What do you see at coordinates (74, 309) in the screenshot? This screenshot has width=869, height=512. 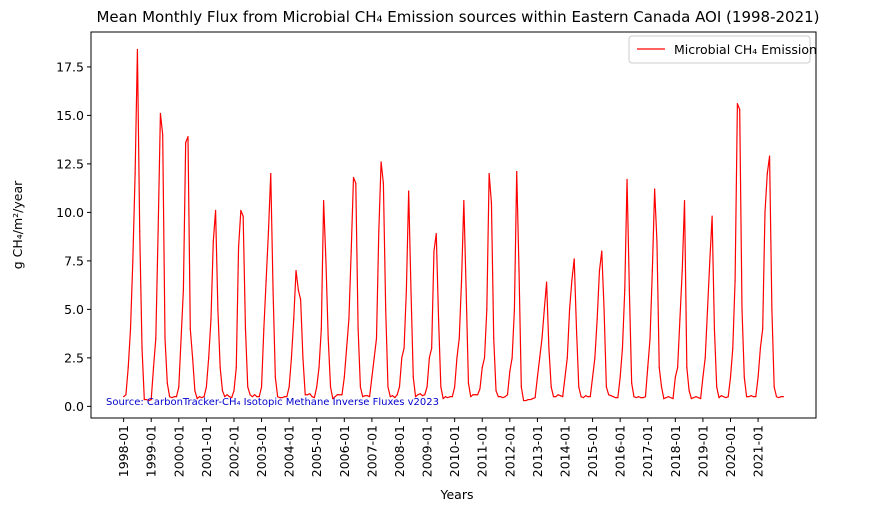 I see `y-tick-label: 5.0` at bounding box center [74, 309].